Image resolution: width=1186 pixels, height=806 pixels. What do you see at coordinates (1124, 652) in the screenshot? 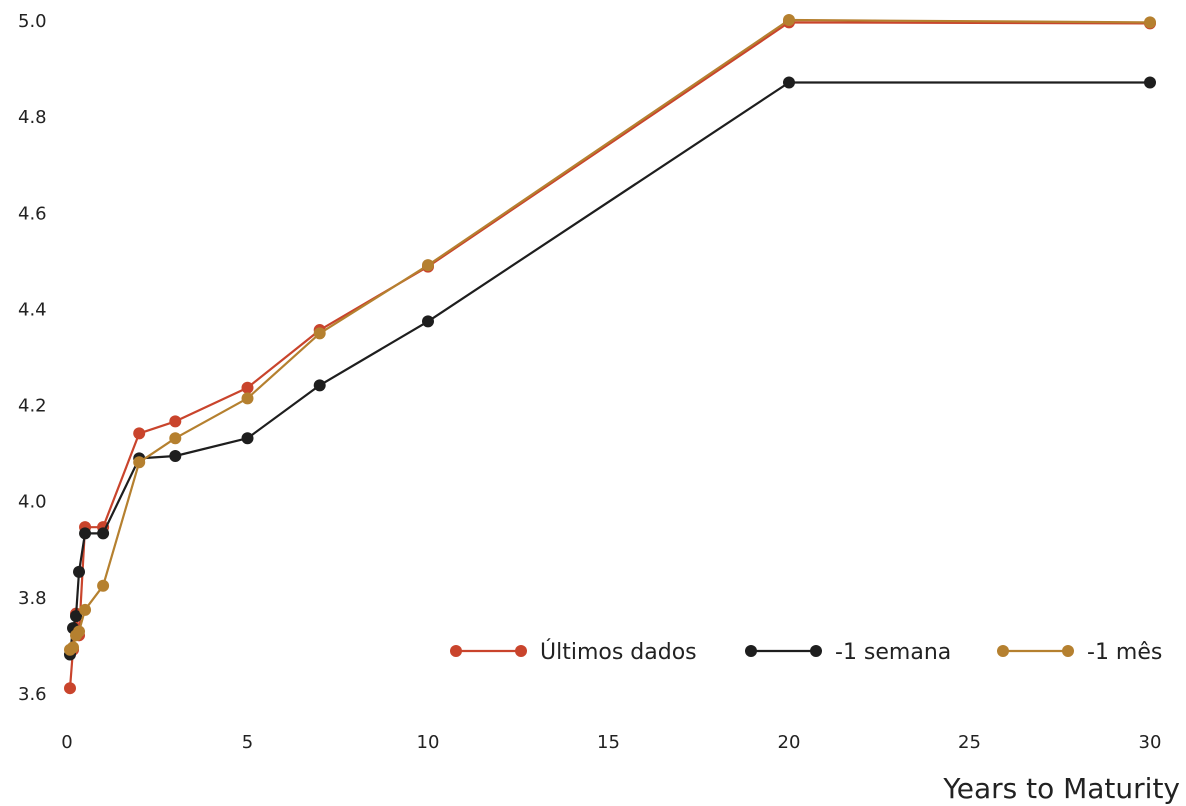
I see `legend-label: -1 mês` at bounding box center [1124, 652].